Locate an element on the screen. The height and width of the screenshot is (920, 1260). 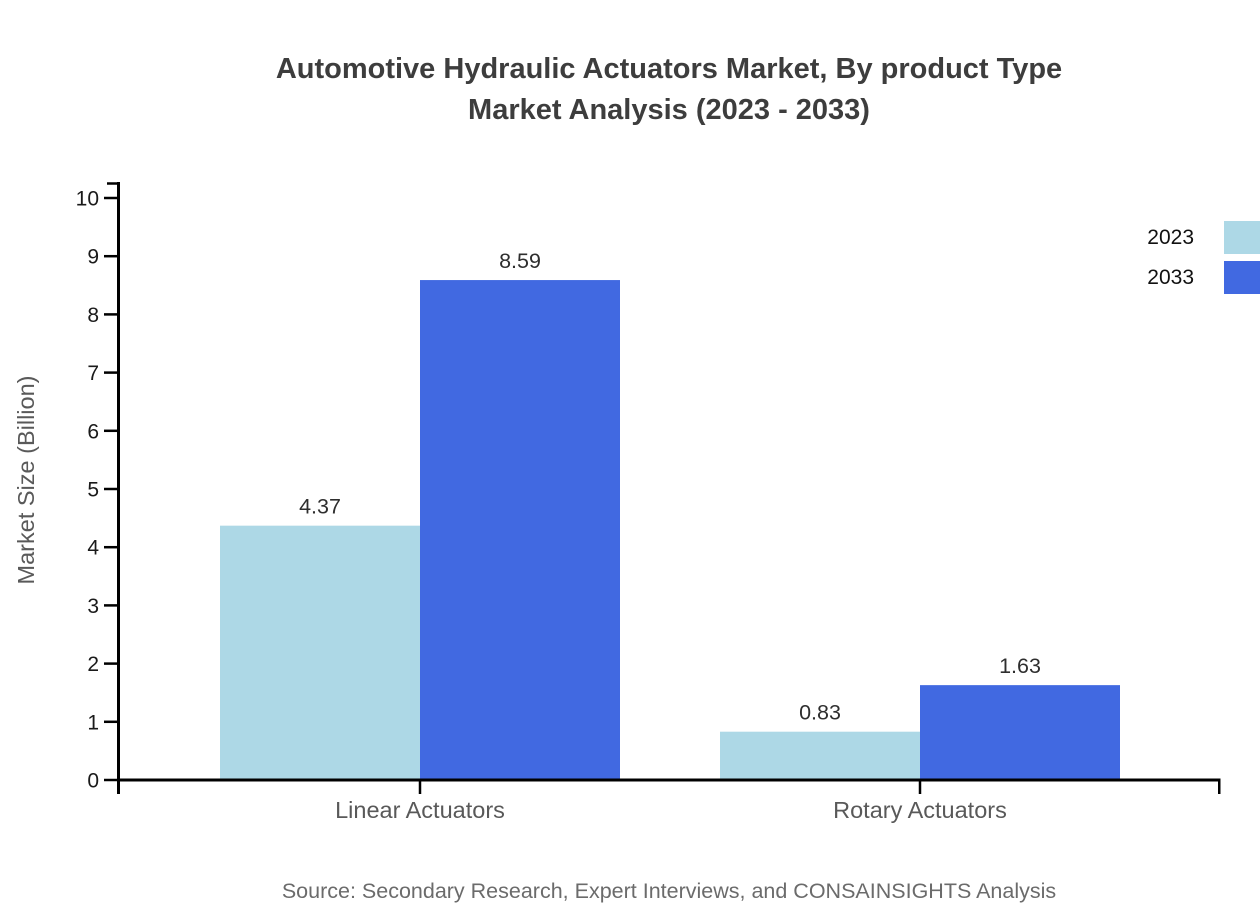
y-tick-label-10: 10 is located at coordinates (87, 199).